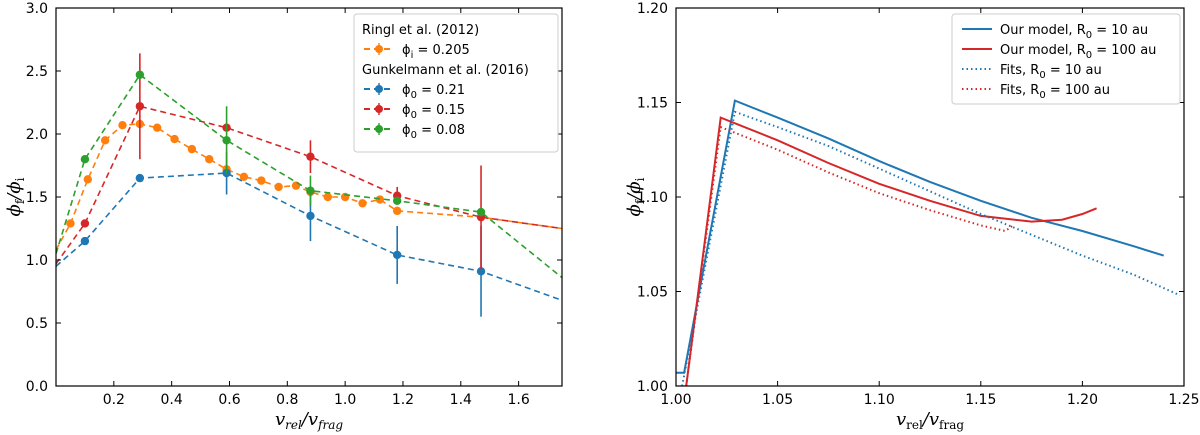 The image size is (1200, 435). I want to click on right-ytick-label: 1.05, so click(652, 293).